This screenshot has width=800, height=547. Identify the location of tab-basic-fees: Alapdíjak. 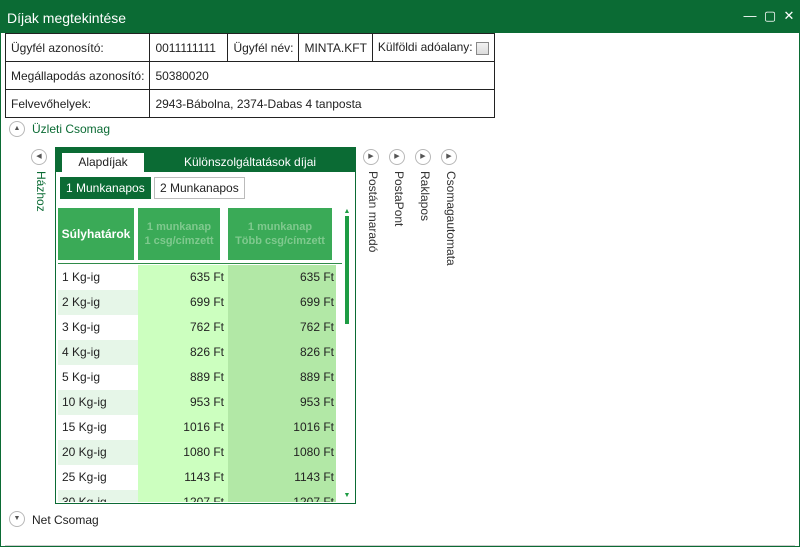
(103, 162).